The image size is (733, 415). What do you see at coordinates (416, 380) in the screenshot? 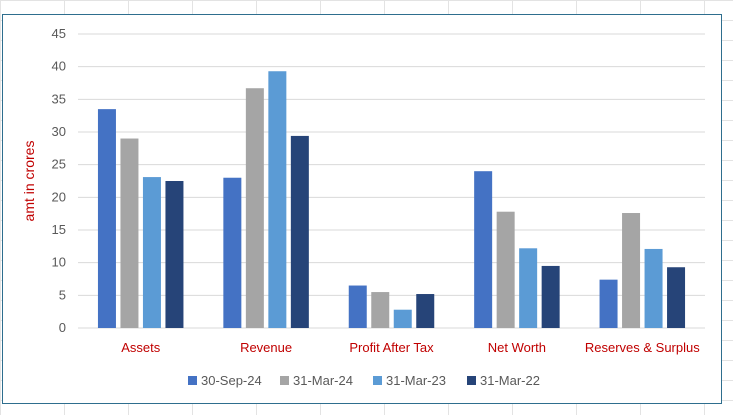
I see `legend-label: 31-Mar-23` at bounding box center [416, 380].